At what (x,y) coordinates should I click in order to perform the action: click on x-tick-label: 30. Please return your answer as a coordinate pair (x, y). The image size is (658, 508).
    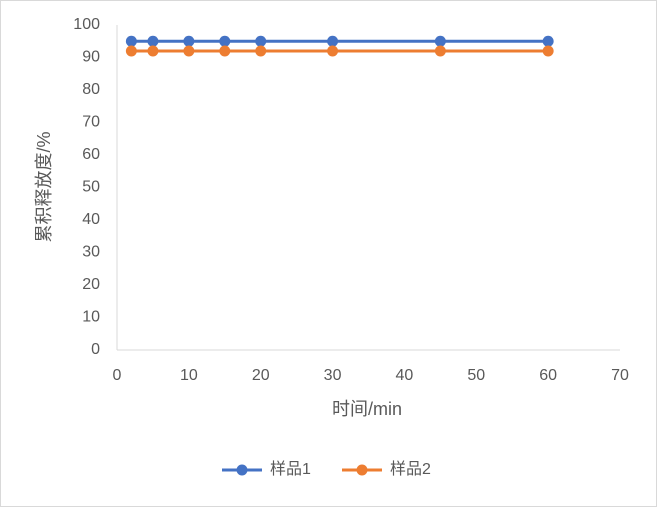
    Looking at the image, I should click on (333, 375).